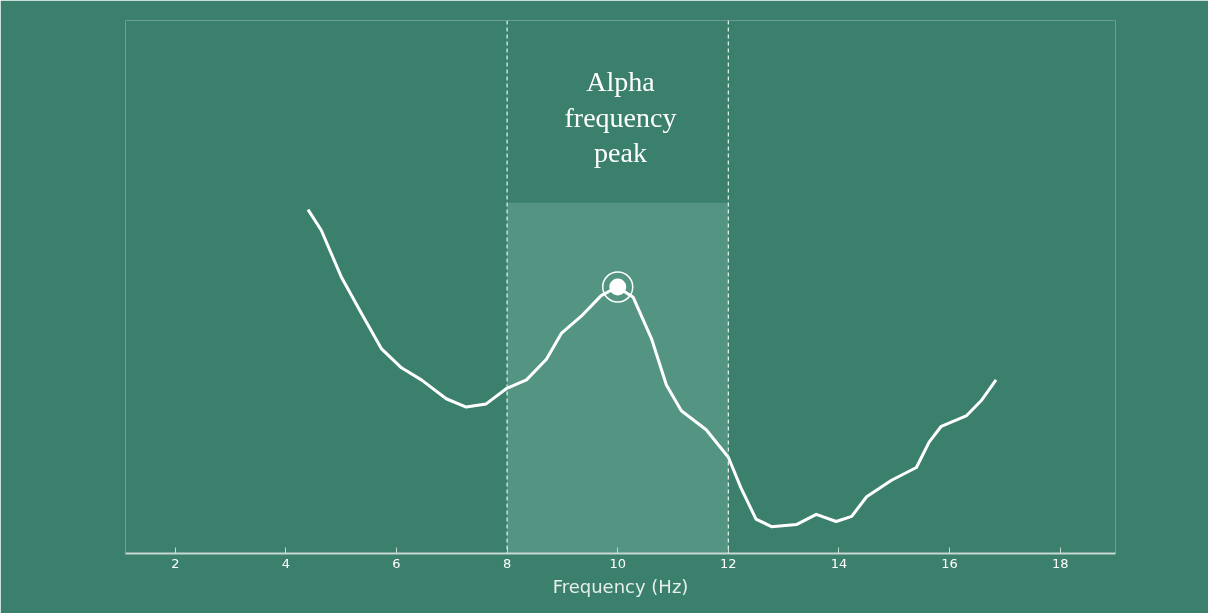 The width and height of the screenshot is (1208, 613). What do you see at coordinates (839, 563) in the screenshot?
I see `x-tick-label: 14` at bounding box center [839, 563].